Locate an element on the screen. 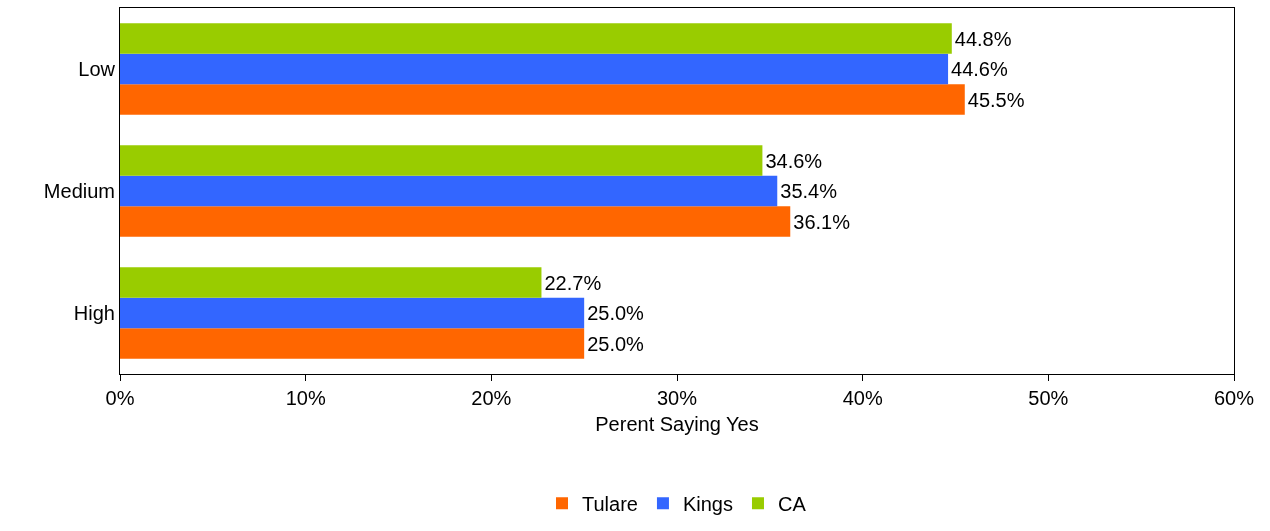  legend-label: Tulare is located at coordinates (610, 504).